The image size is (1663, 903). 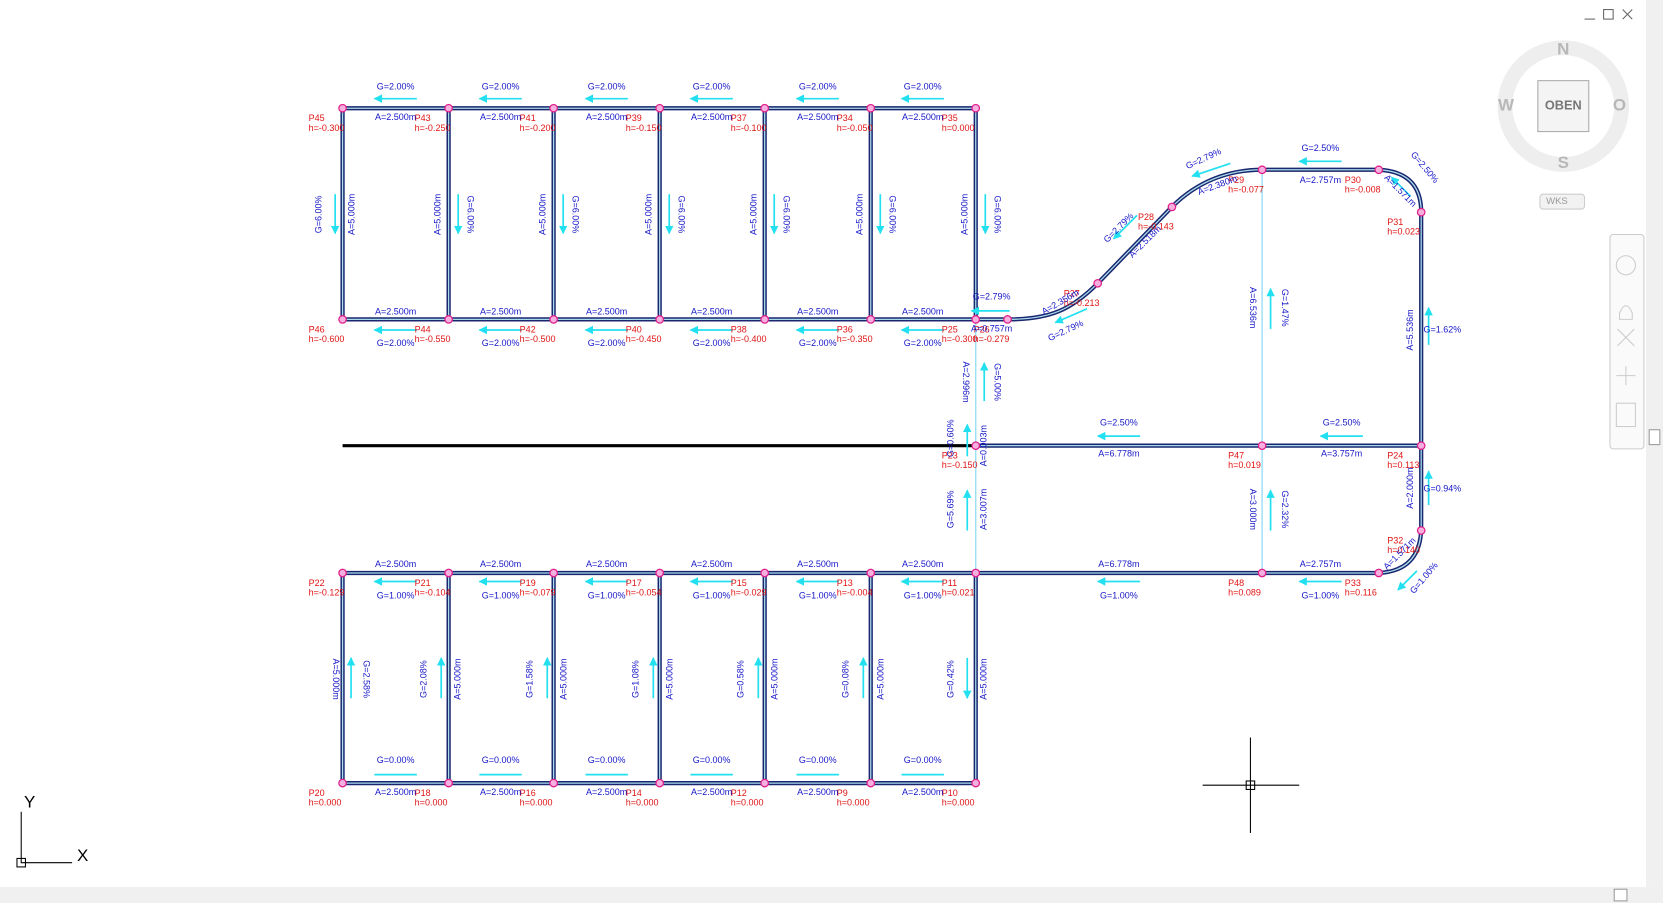 I want to click on point-name: P24, so click(x=1395, y=456).